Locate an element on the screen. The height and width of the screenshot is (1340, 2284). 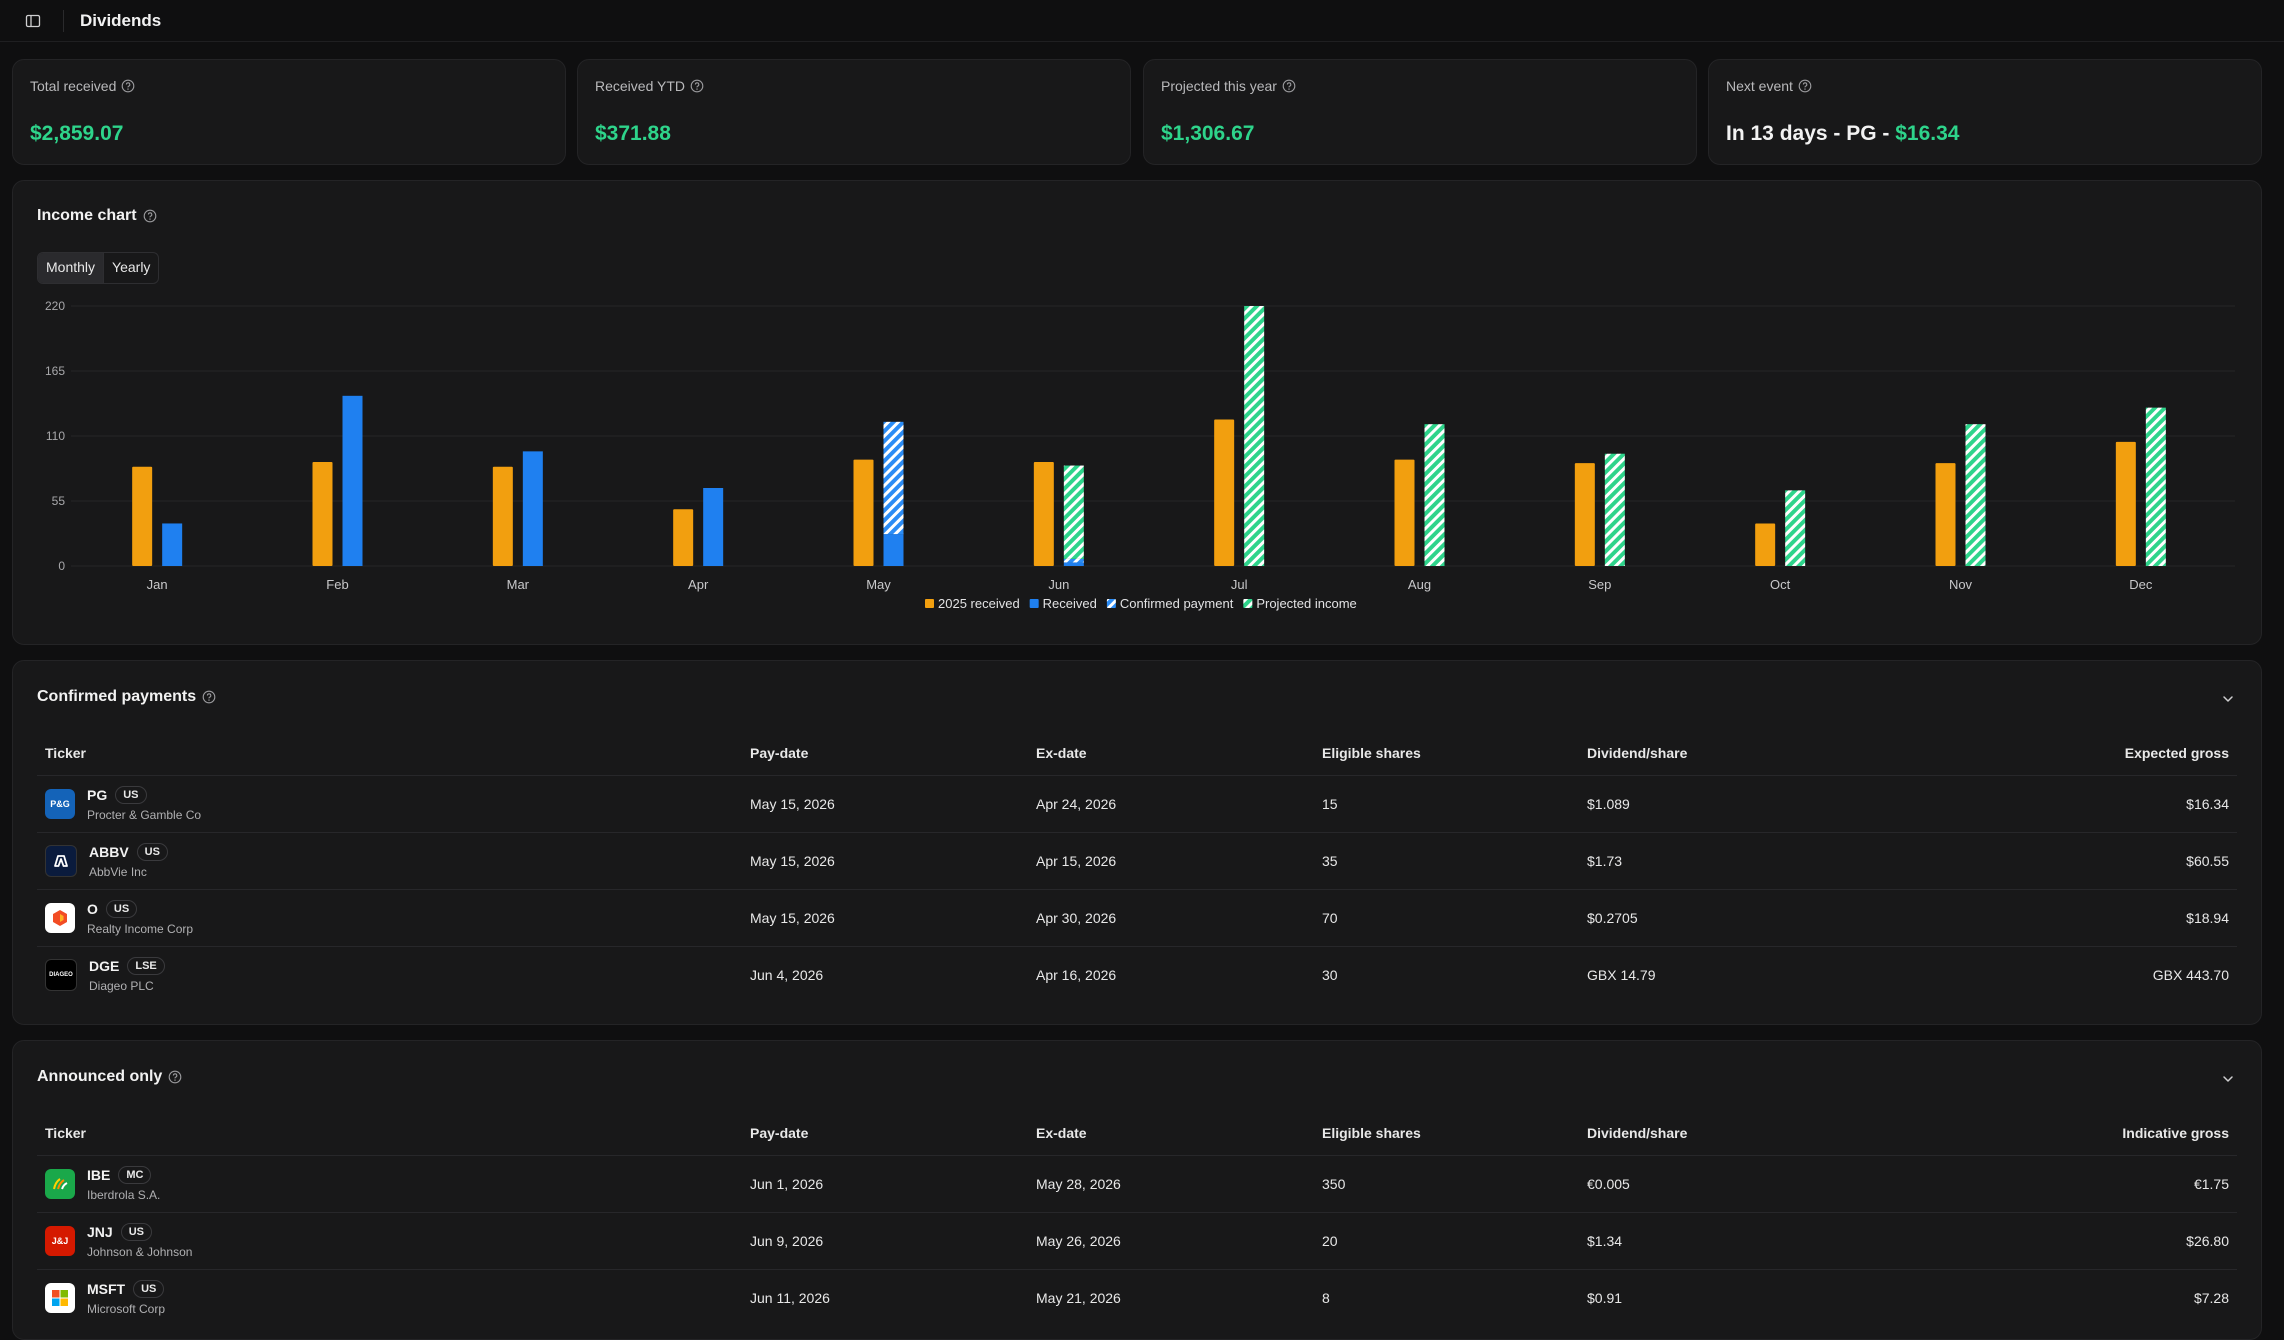
legend-swatch is located at coordinates (1248, 603).